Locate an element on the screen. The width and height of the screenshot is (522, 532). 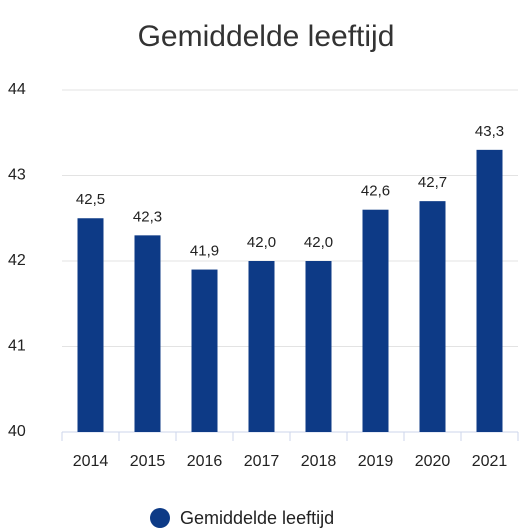
data-label: 42,6 is located at coordinates (375, 191).